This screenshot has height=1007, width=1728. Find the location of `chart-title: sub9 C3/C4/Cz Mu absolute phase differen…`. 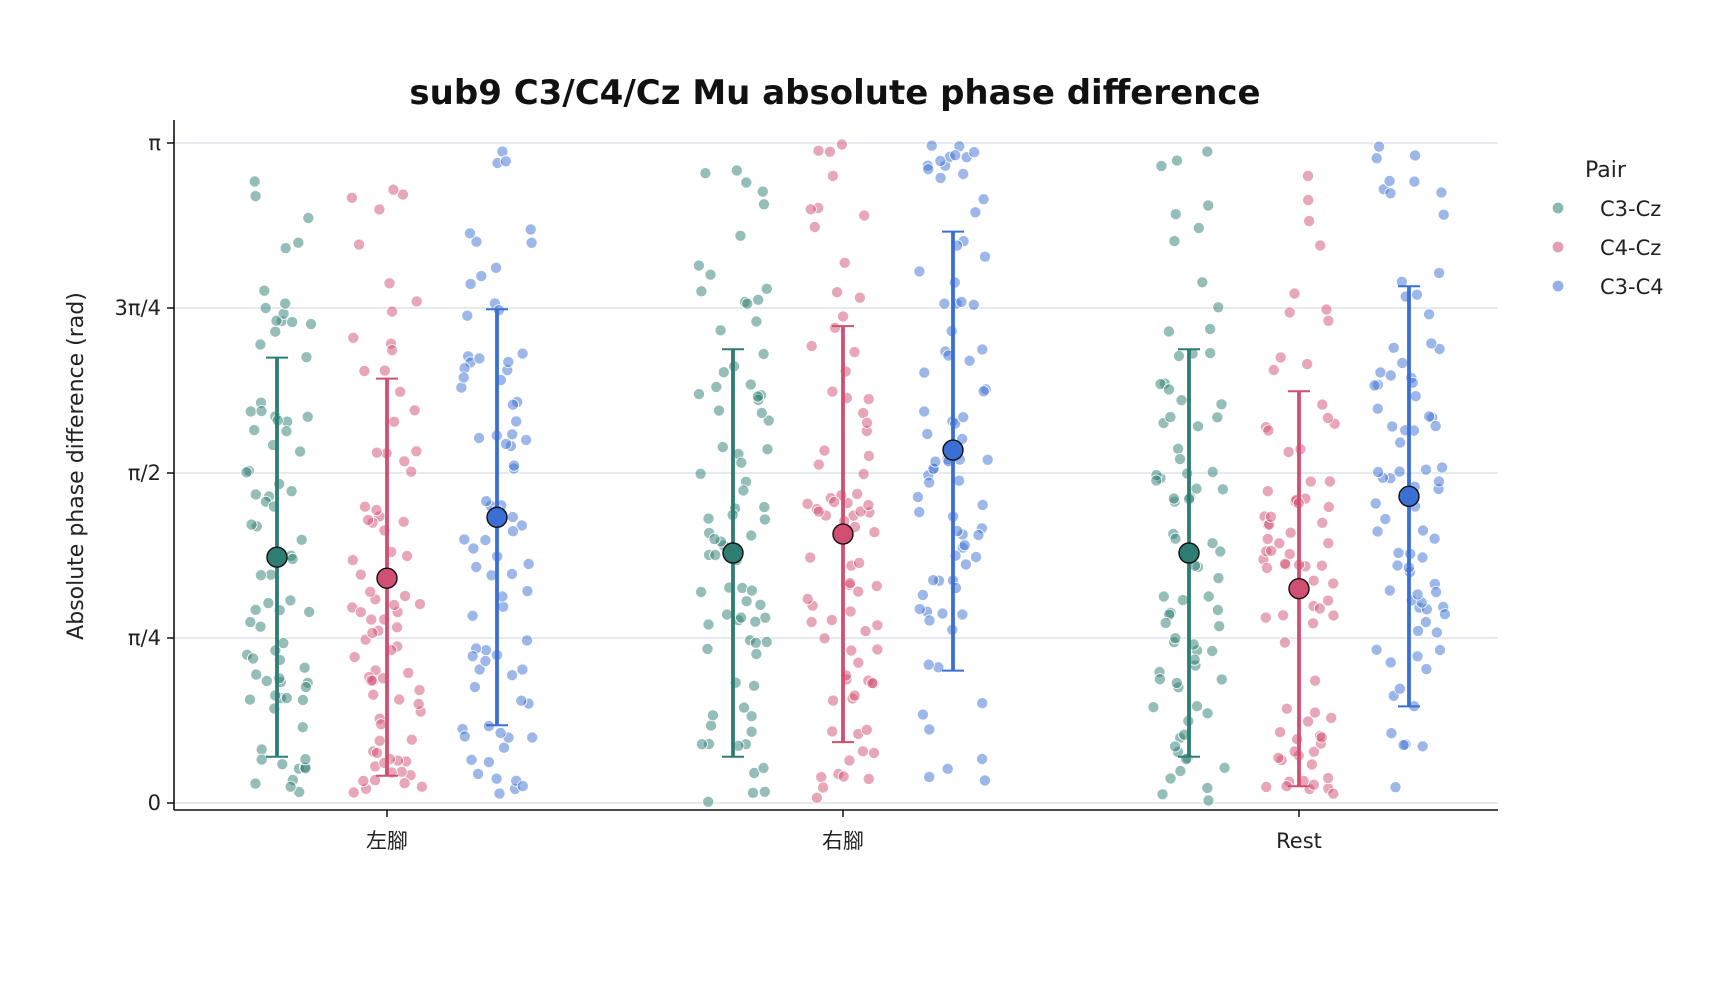

chart-title: sub9 C3/C4/Cz Mu absolute phase differen… is located at coordinates (834, 93).